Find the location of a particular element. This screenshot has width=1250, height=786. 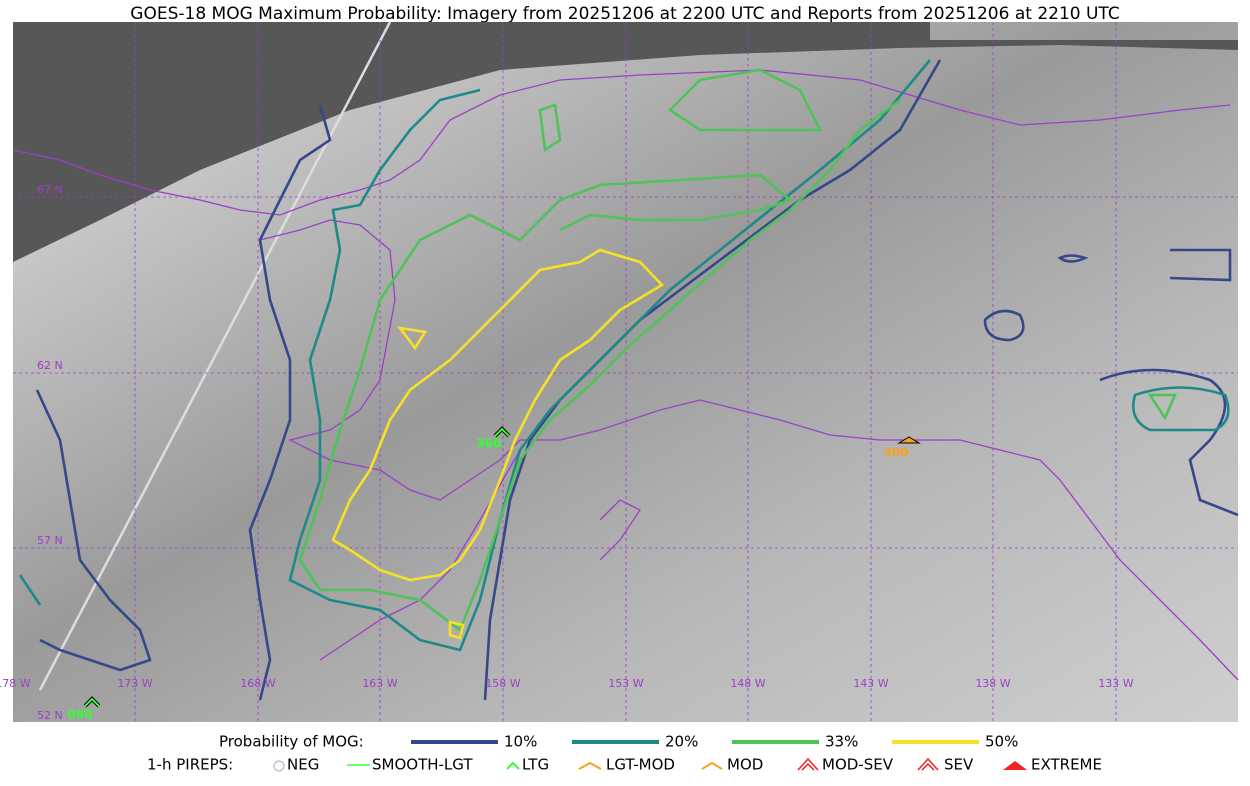

lon-label: 158 W is located at coordinates (502, 683).